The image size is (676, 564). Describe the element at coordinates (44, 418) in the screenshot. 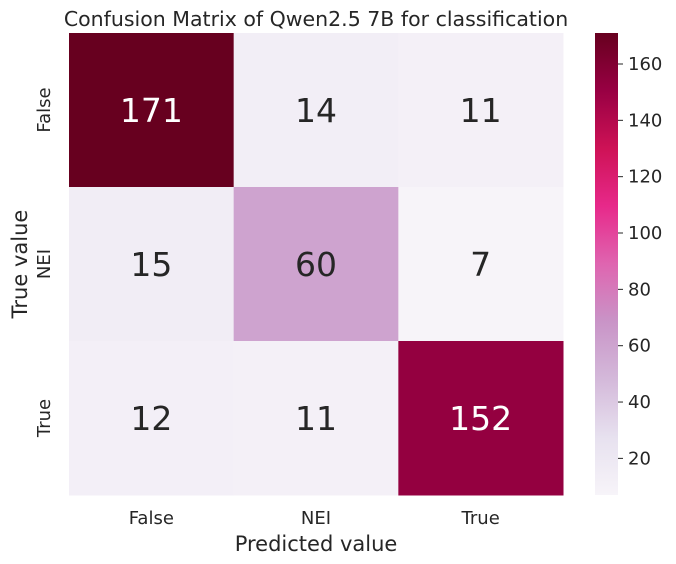

I see `y-tick-label: True` at that location.